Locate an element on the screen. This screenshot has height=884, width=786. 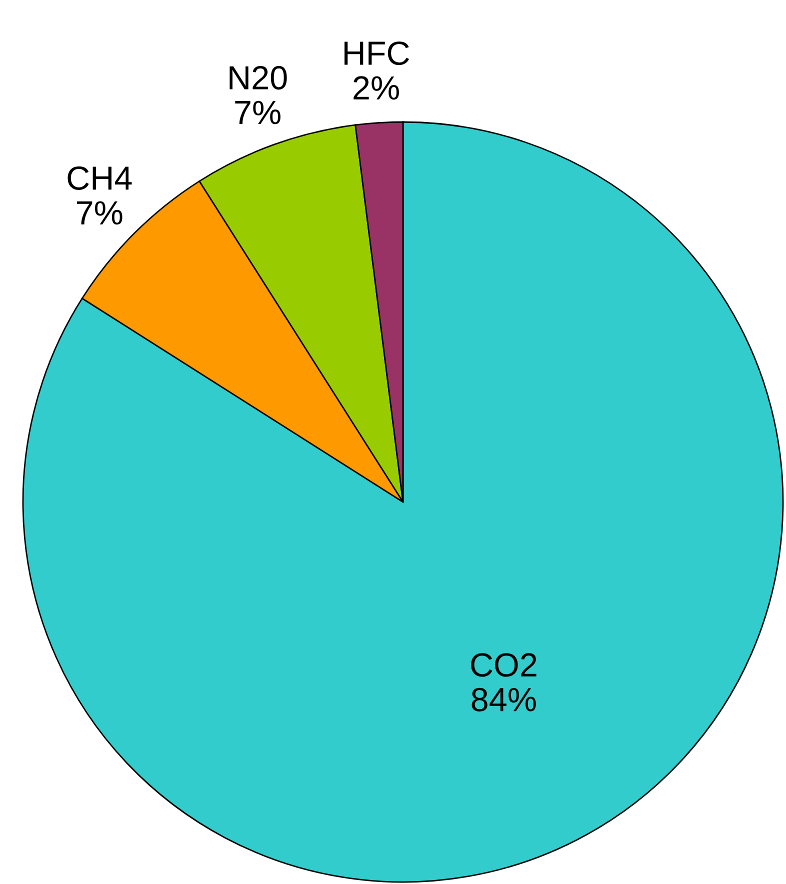
data-label: 2% is located at coordinates (376, 88).